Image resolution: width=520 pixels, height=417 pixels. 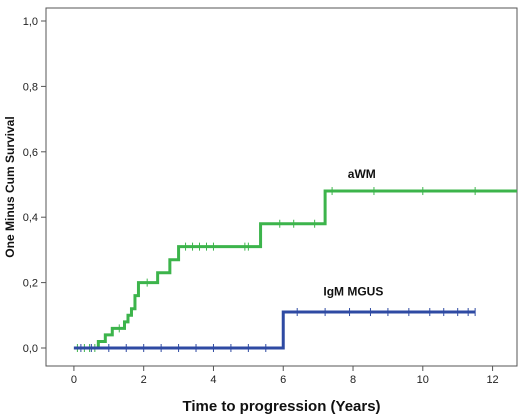 What do you see at coordinates (492, 380) in the screenshot?
I see `x-tick-label: 12` at bounding box center [492, 380].